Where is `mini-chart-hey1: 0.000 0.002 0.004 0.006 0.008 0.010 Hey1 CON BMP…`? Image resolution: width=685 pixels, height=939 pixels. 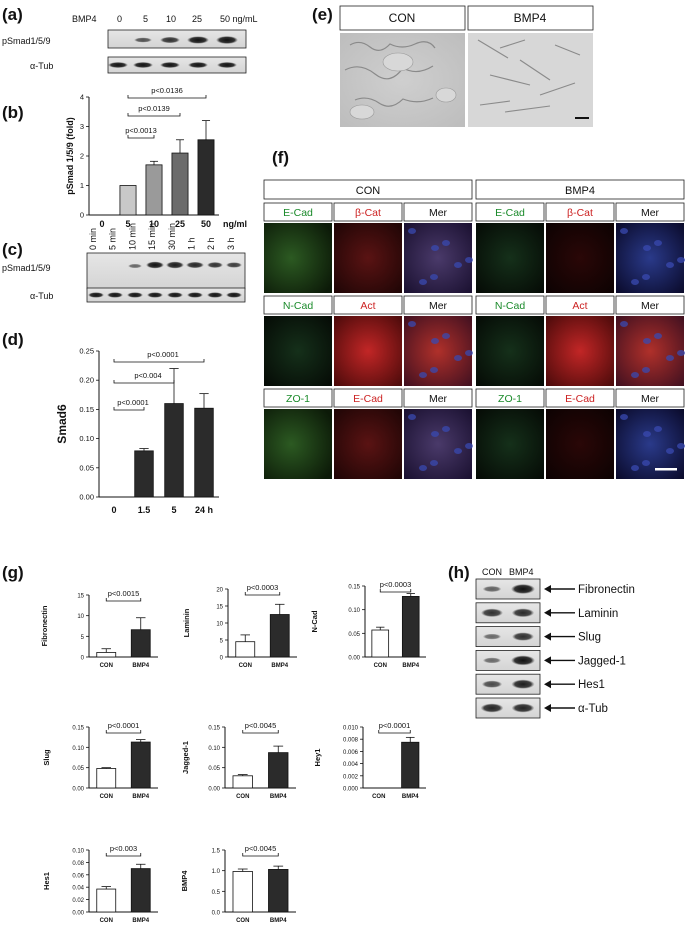
mini-chart-hey1: 0.000 0.002 0.004 0.006 0.008 0.010 Hey1 CON BMP… is located at coordinates (369, 760).